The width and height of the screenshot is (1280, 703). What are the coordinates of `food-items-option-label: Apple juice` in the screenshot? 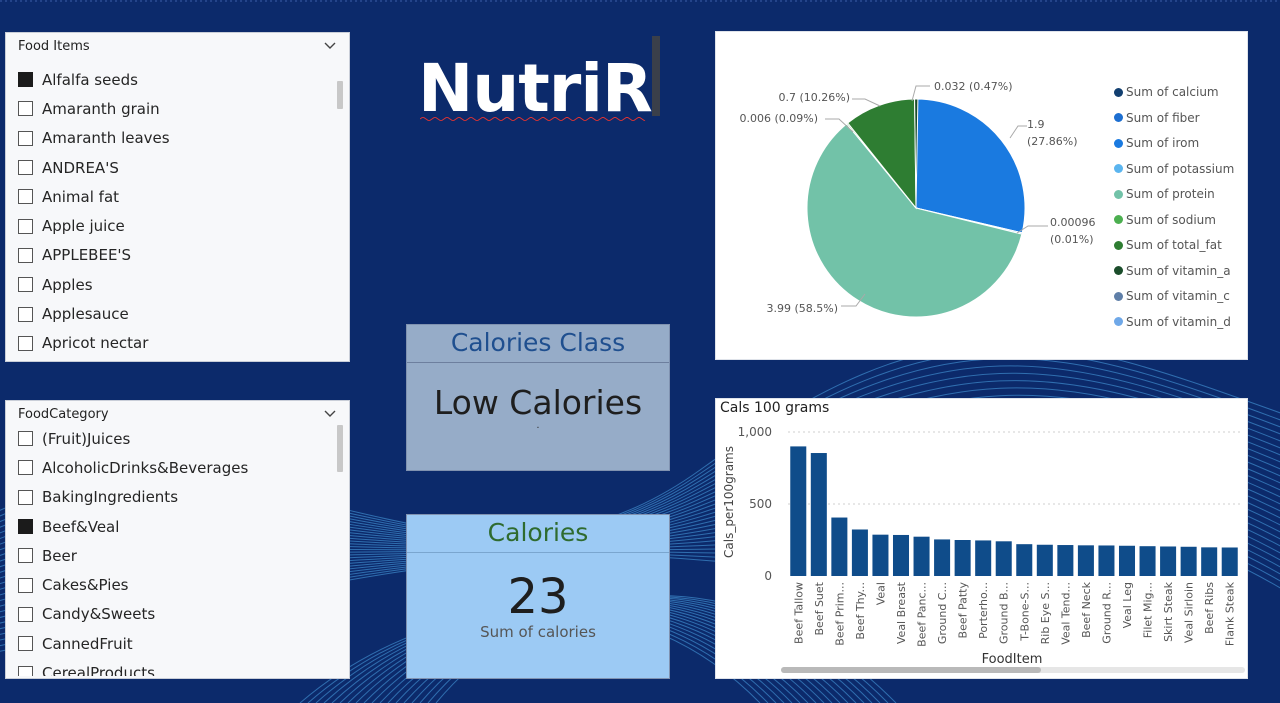 It's located at (83, 226).